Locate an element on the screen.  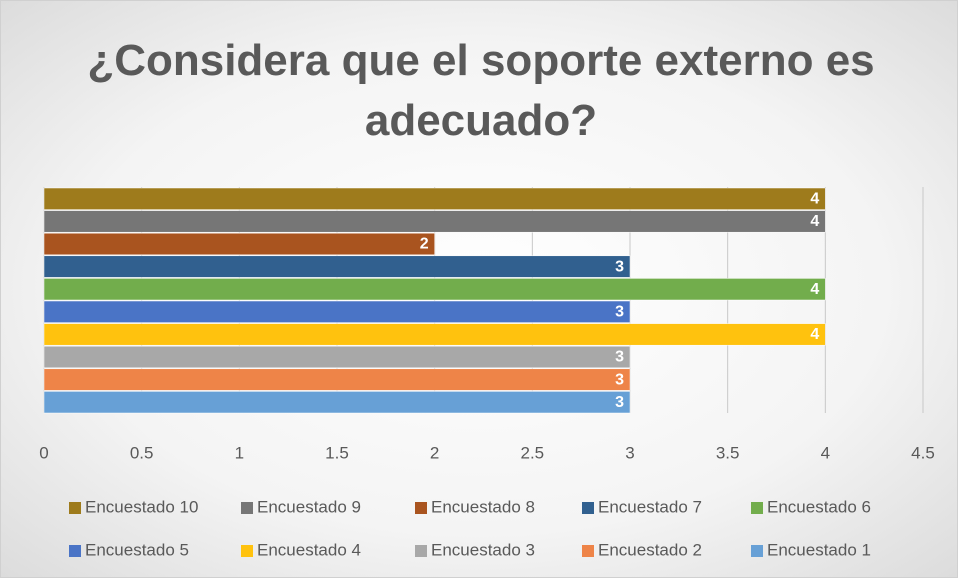
x-tick-label: 2 is located at coordinates (434, 452).